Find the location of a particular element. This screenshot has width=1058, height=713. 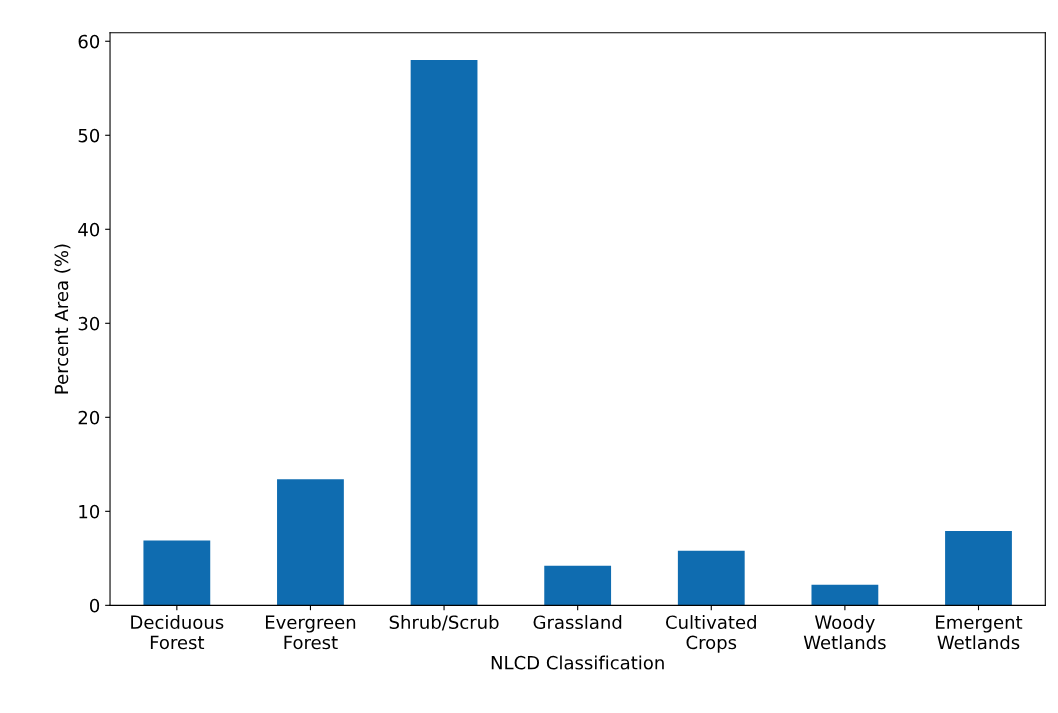

x-tick-label: Cultivated Crops is located at coordinates (711, 634).